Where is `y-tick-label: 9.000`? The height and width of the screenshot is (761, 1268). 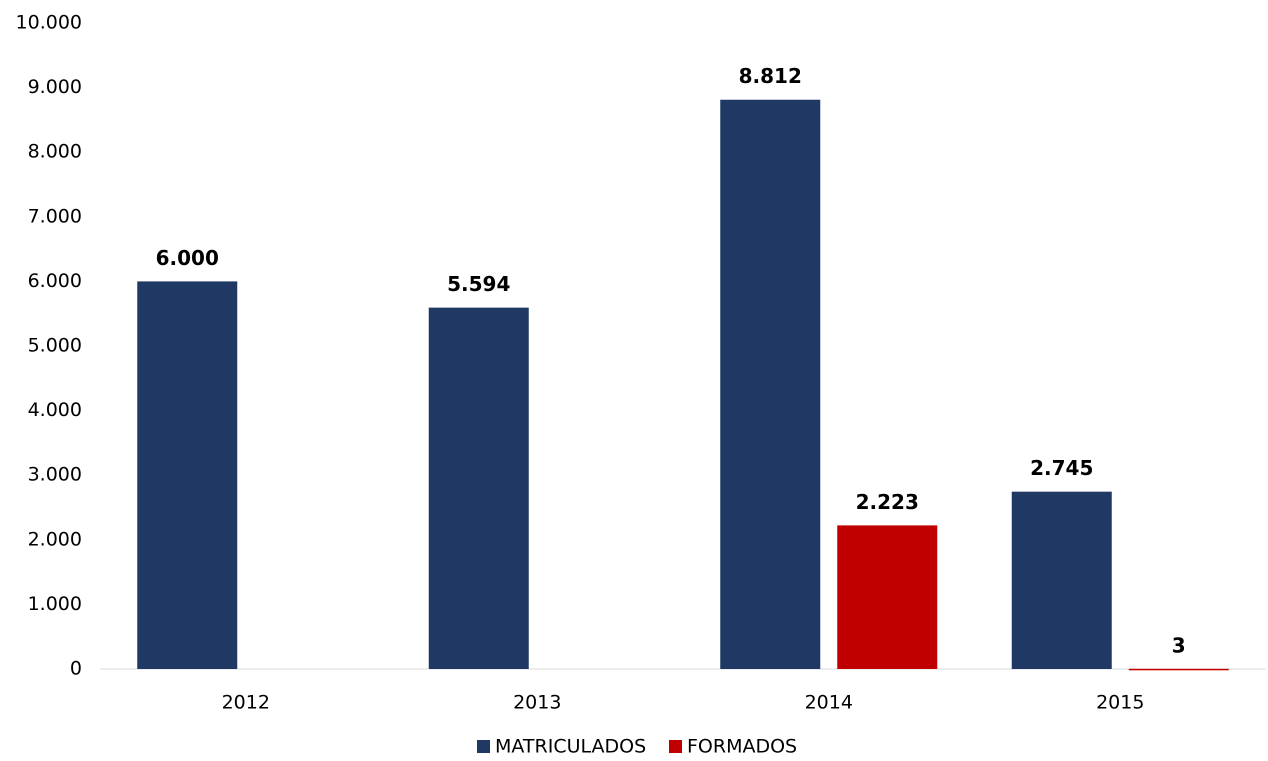 y-tick-label: 9.000 is located at coordinates (55, 87).